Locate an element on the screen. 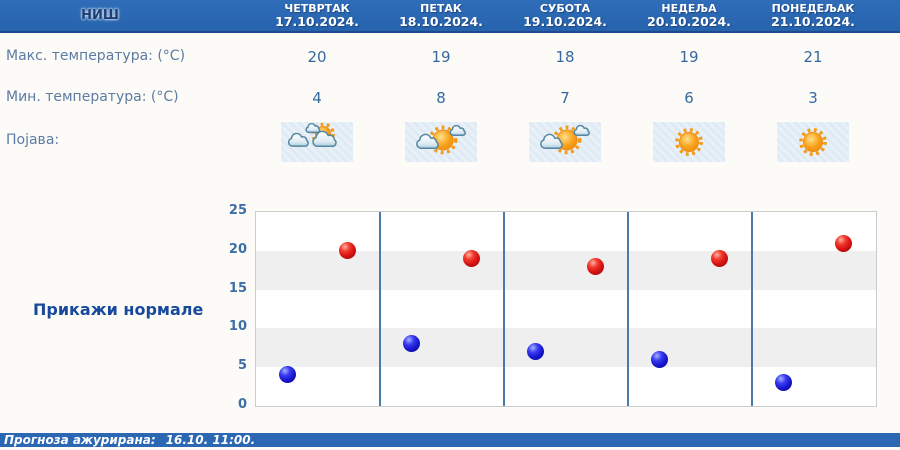  day-date: 20.10.2024. is located at coordinates (689, 21).